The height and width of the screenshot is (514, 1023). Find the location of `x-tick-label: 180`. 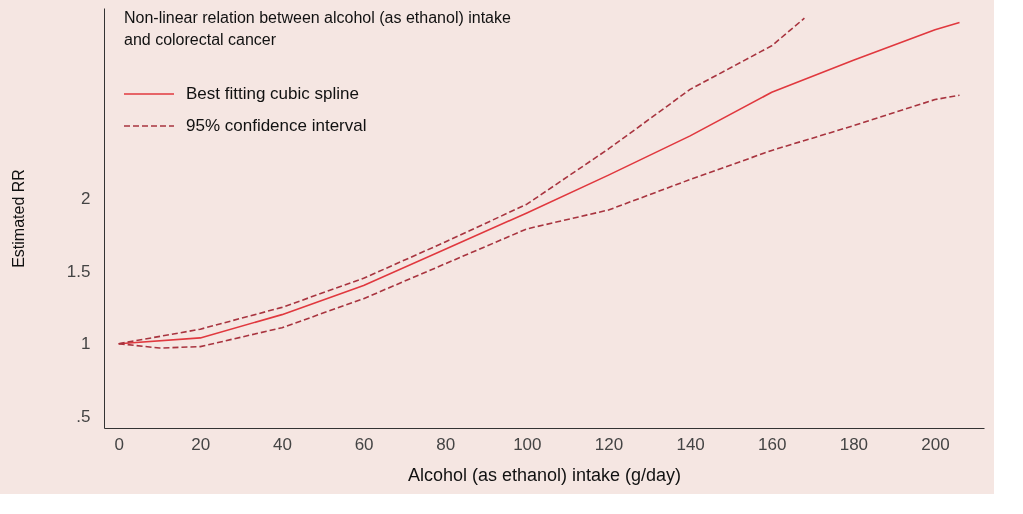

x-tick-label: 180 is located at coordinates (854, 444).